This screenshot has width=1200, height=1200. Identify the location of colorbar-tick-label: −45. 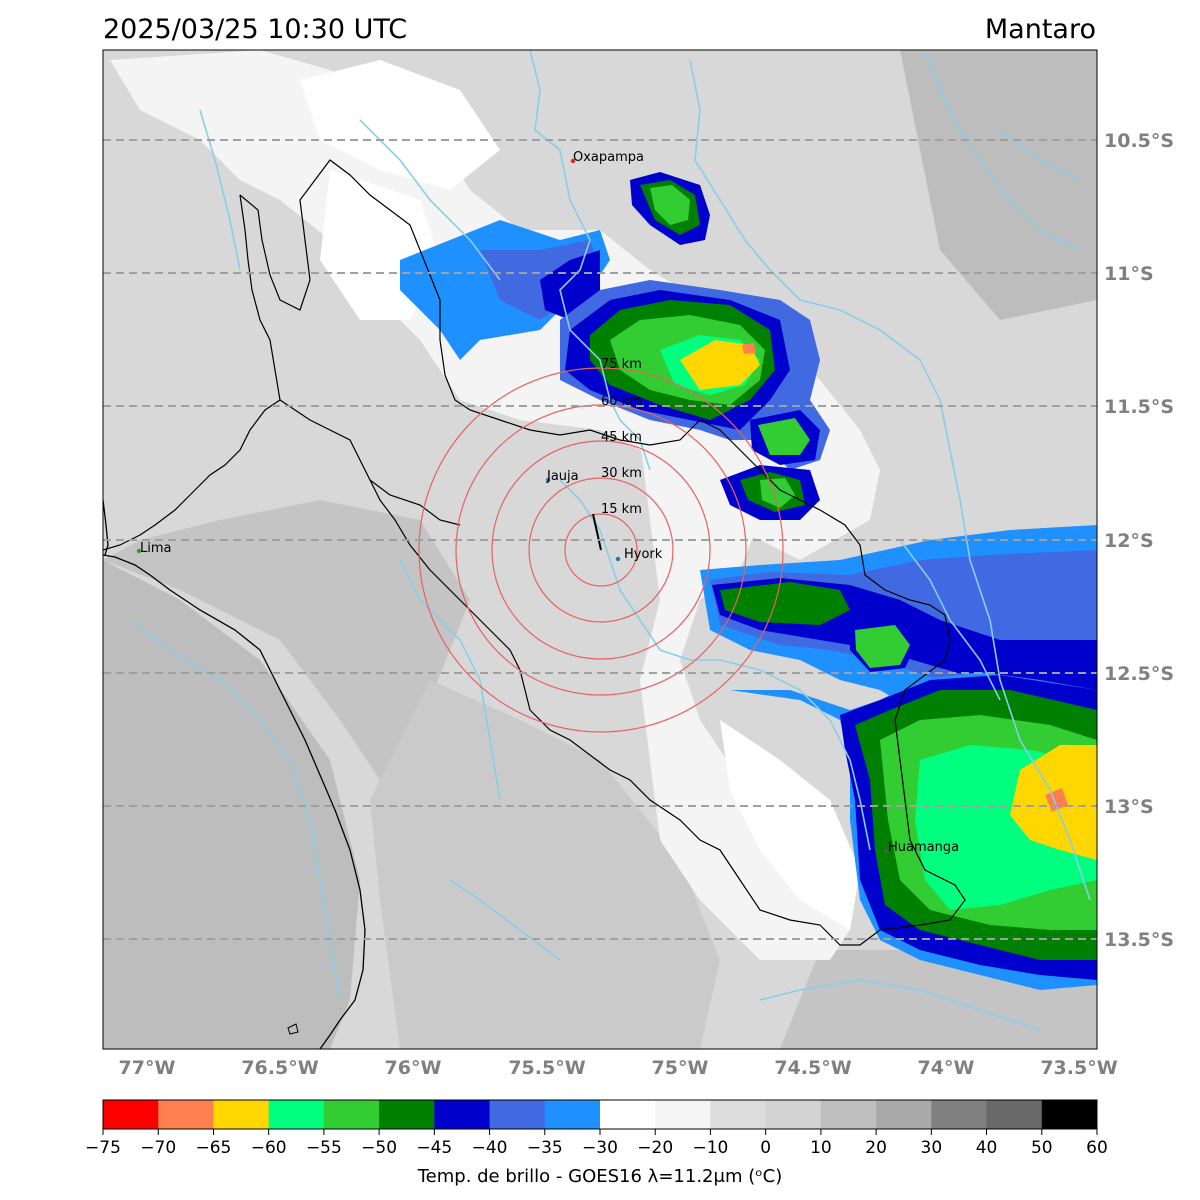
(434, 1148).